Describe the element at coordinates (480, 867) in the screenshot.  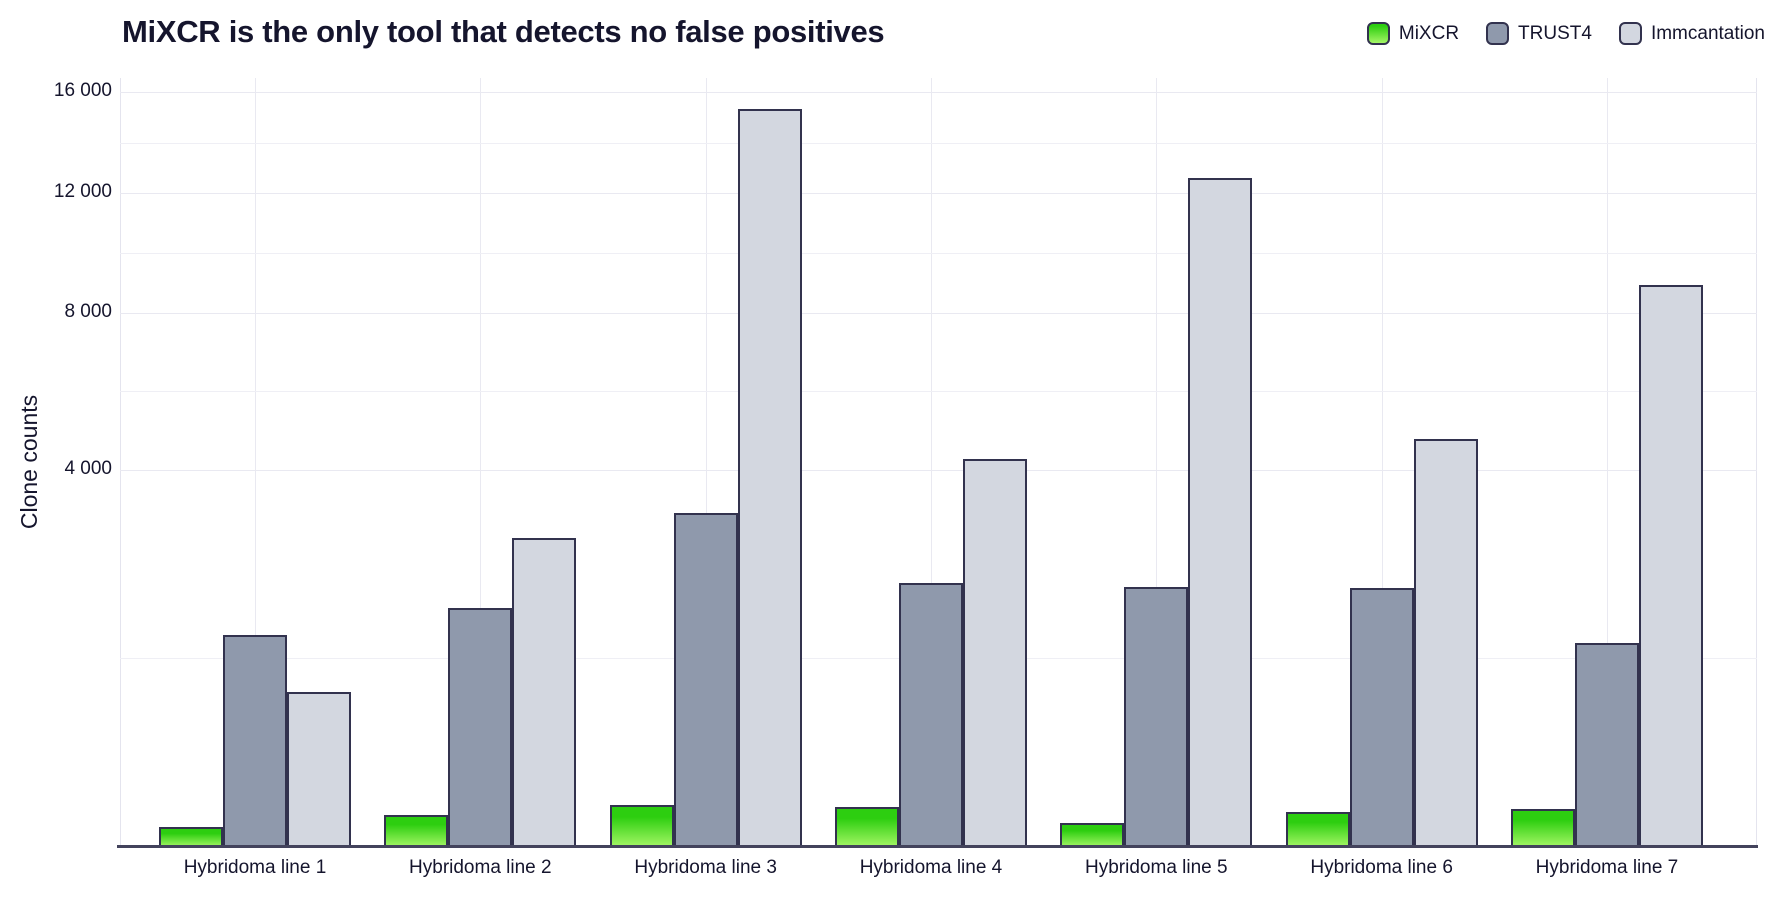
I see `x-tick-label: Hybridoma line 2` at that location.